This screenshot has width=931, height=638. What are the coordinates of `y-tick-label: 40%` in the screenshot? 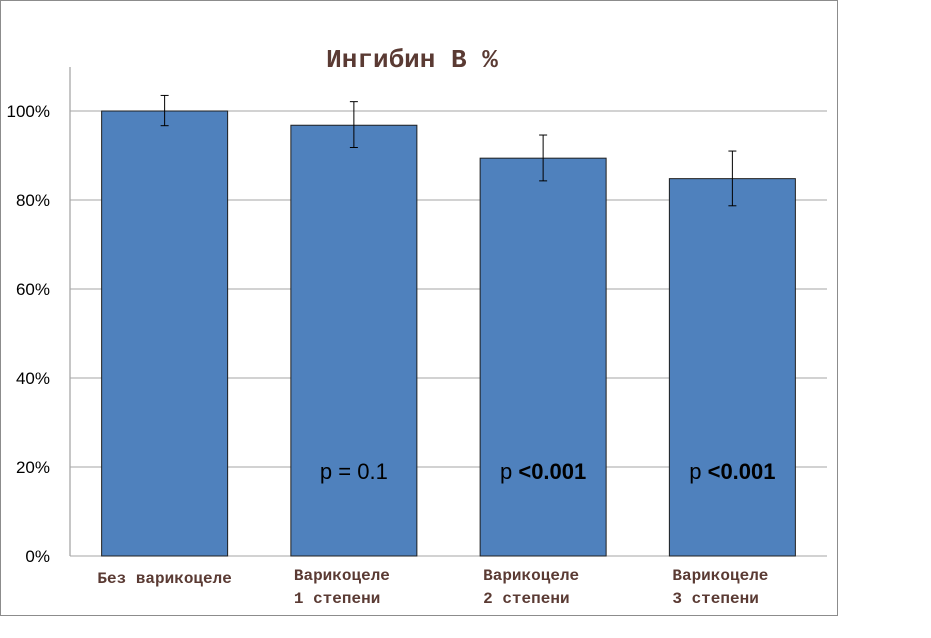 It's located at (33, 378).